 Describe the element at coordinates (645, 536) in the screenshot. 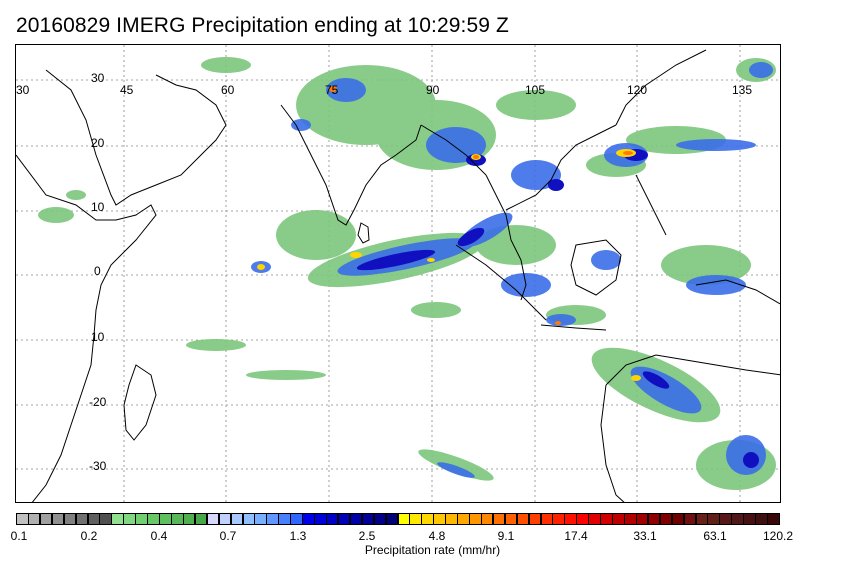

I see `colorbar-tick: 33.1` at that location.